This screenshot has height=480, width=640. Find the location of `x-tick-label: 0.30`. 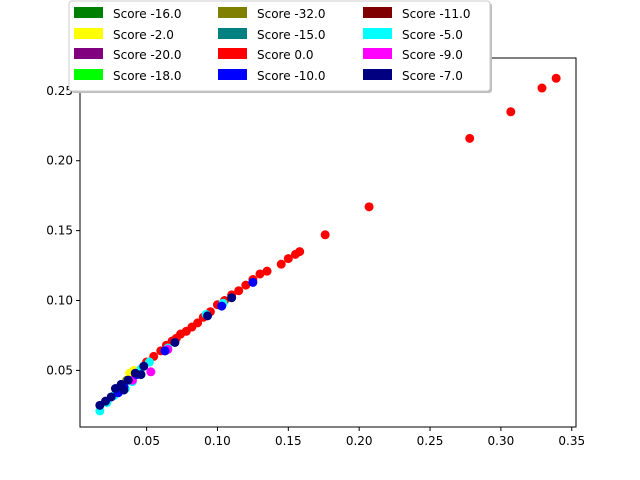

x-tick-label: 0.30 is located at coordinates (501, 441).